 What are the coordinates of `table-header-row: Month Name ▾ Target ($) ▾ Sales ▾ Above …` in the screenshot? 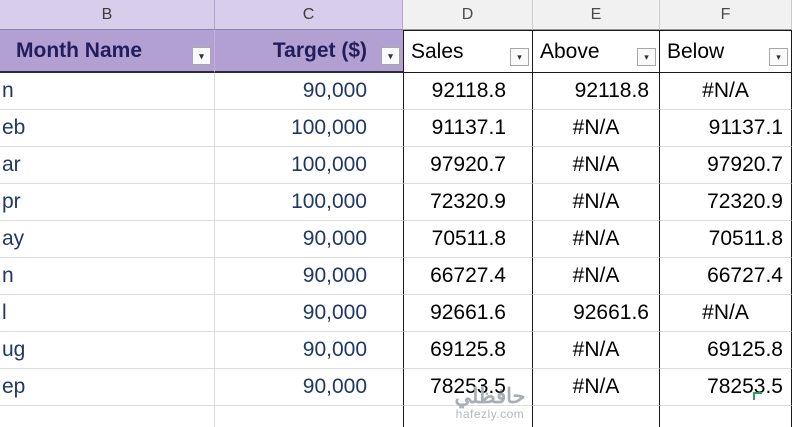 It's located at (396, 51).